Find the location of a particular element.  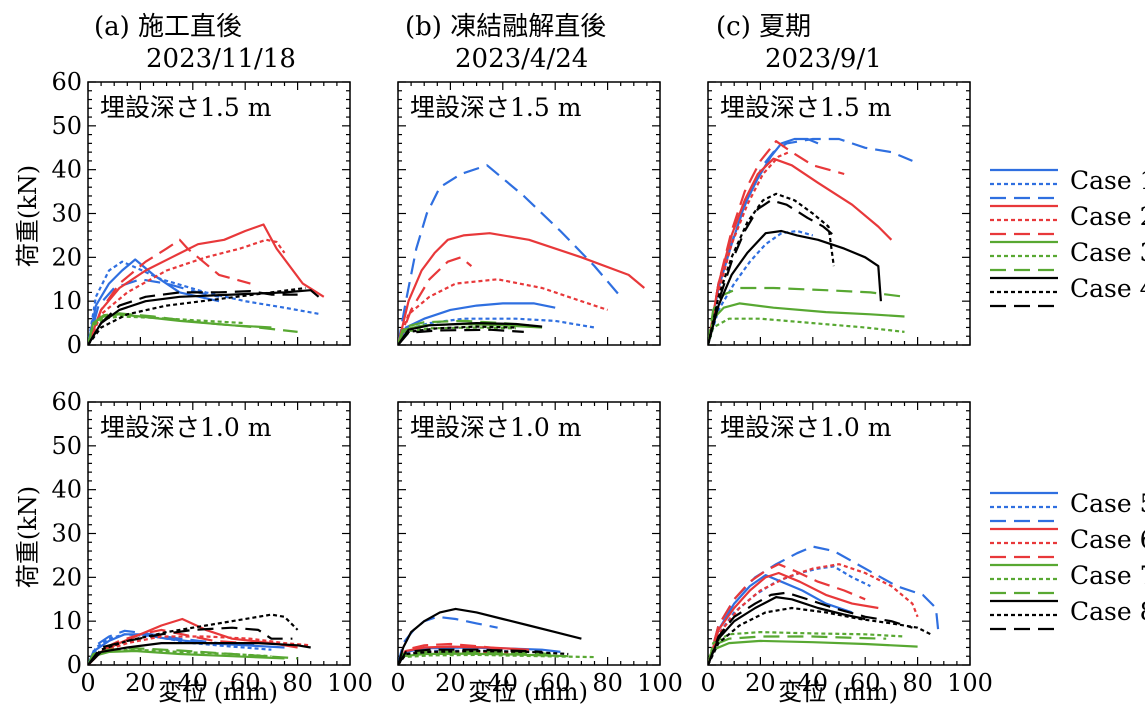

panel-2-1: 0 20 40 60 80 100 埋設深さ1.0 m is located at coordinates (846, 549).